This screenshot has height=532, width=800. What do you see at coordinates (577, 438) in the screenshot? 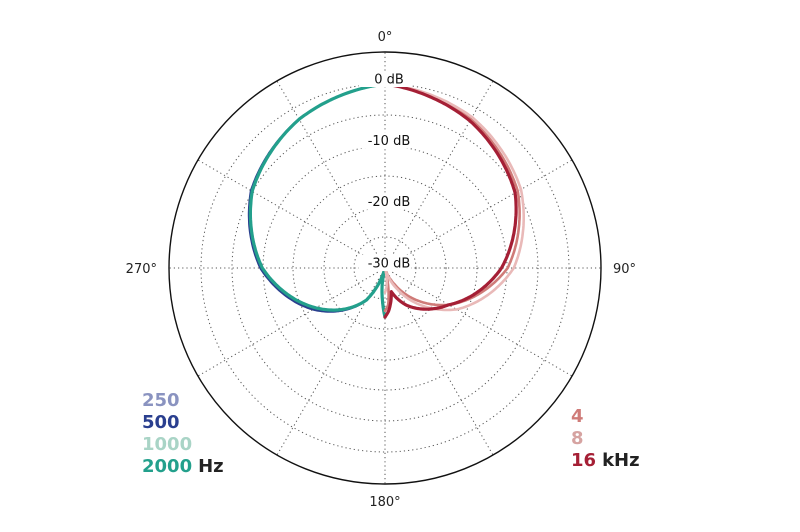
I see `legend-label-8: 8` at bounding box center [577, 438].